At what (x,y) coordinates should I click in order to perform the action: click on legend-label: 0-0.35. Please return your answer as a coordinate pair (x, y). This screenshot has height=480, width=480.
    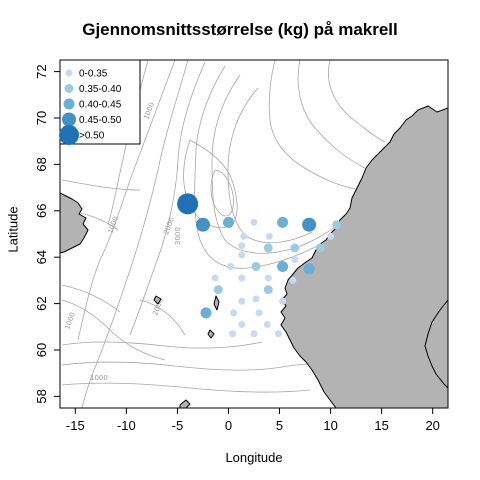
    Looking at the image, I should click on (93, 74).